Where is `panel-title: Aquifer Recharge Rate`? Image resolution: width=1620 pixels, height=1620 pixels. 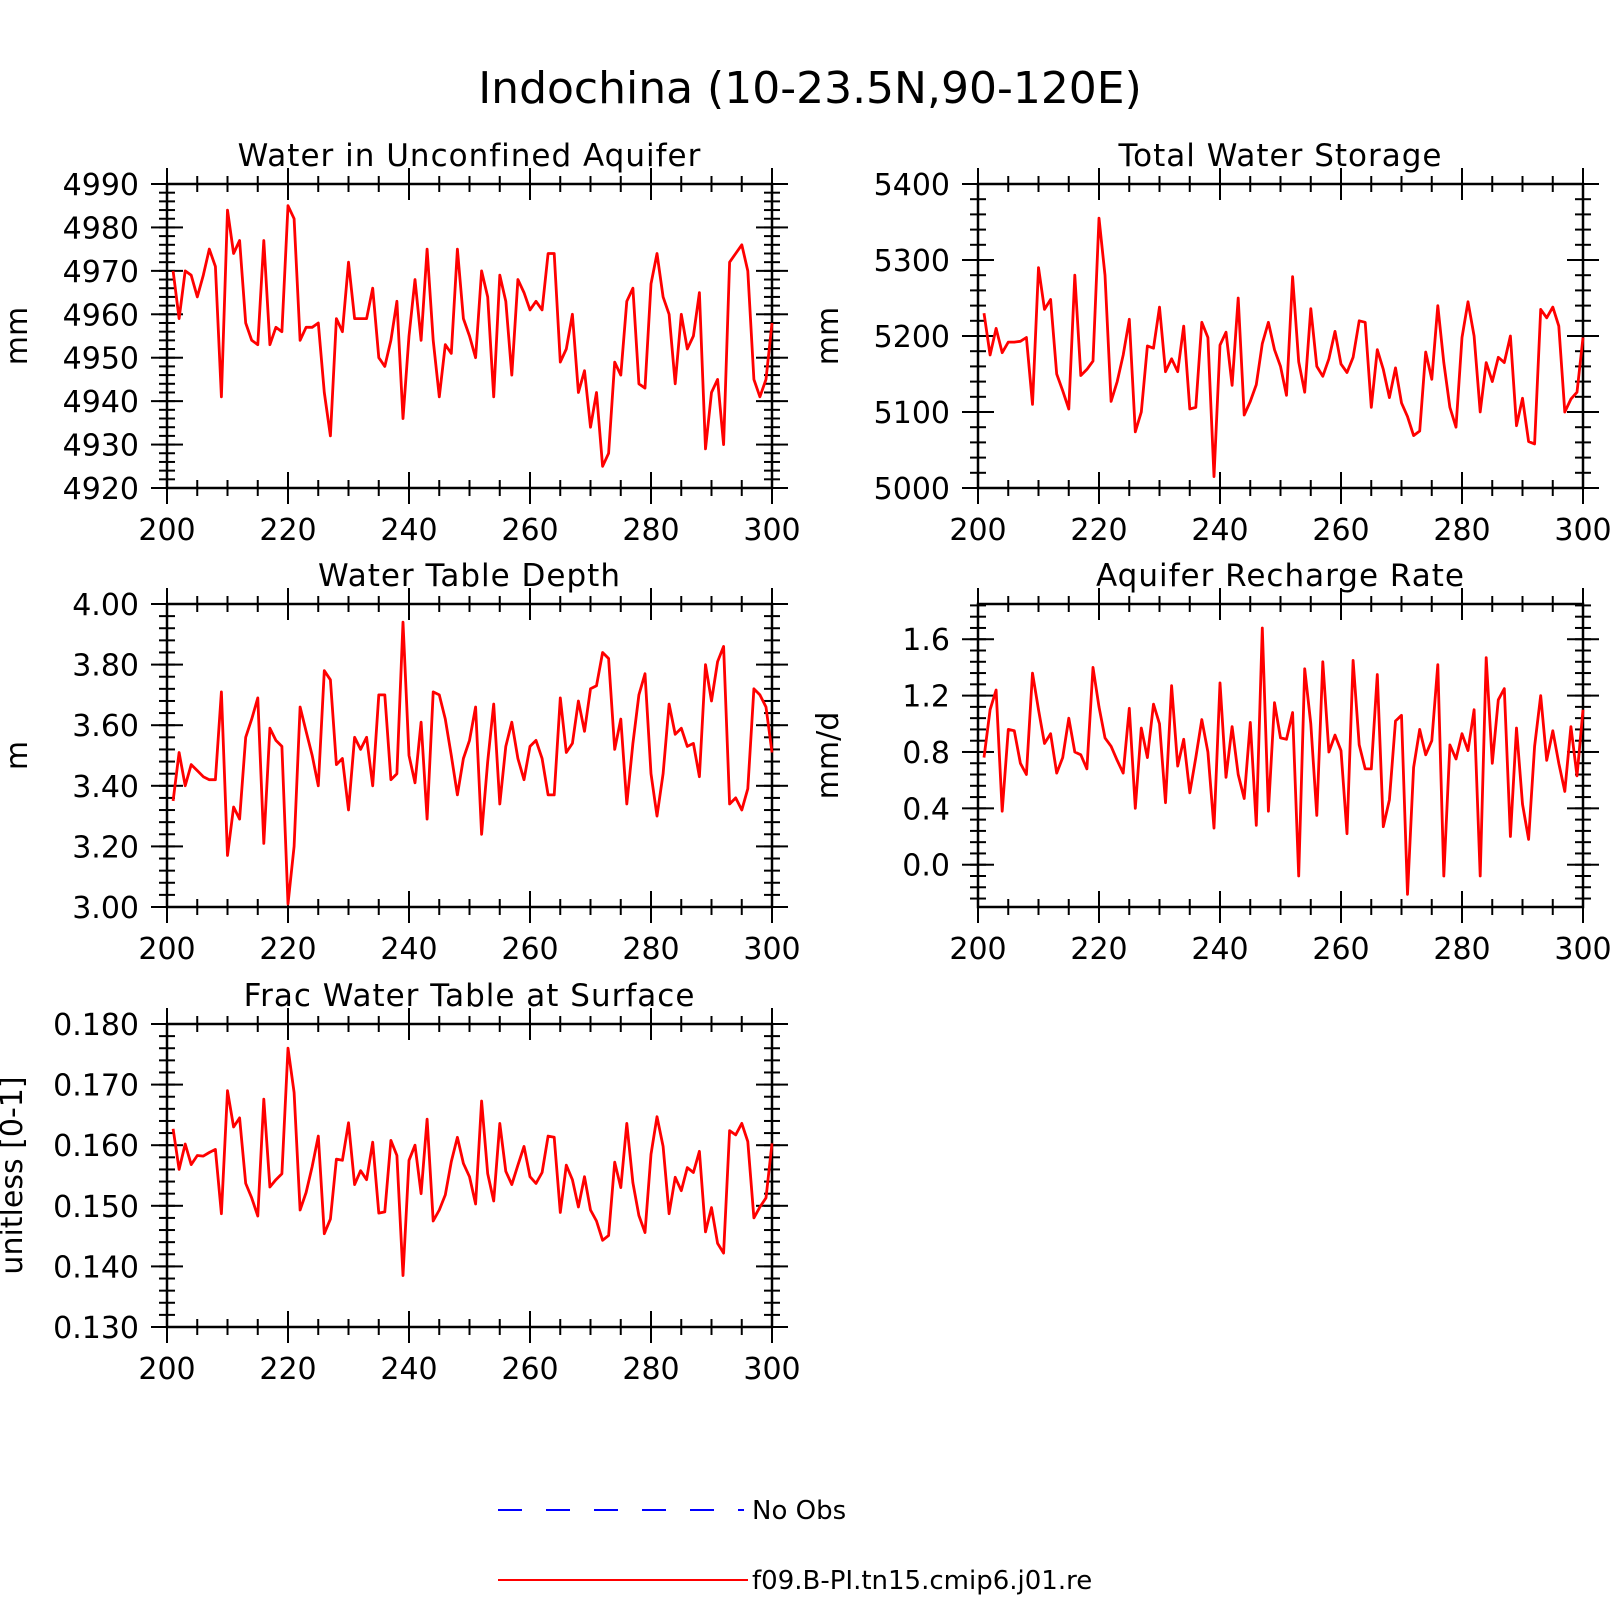 panel-title: Aquifer Recharge Rate is located at coordinates (1280, 576).